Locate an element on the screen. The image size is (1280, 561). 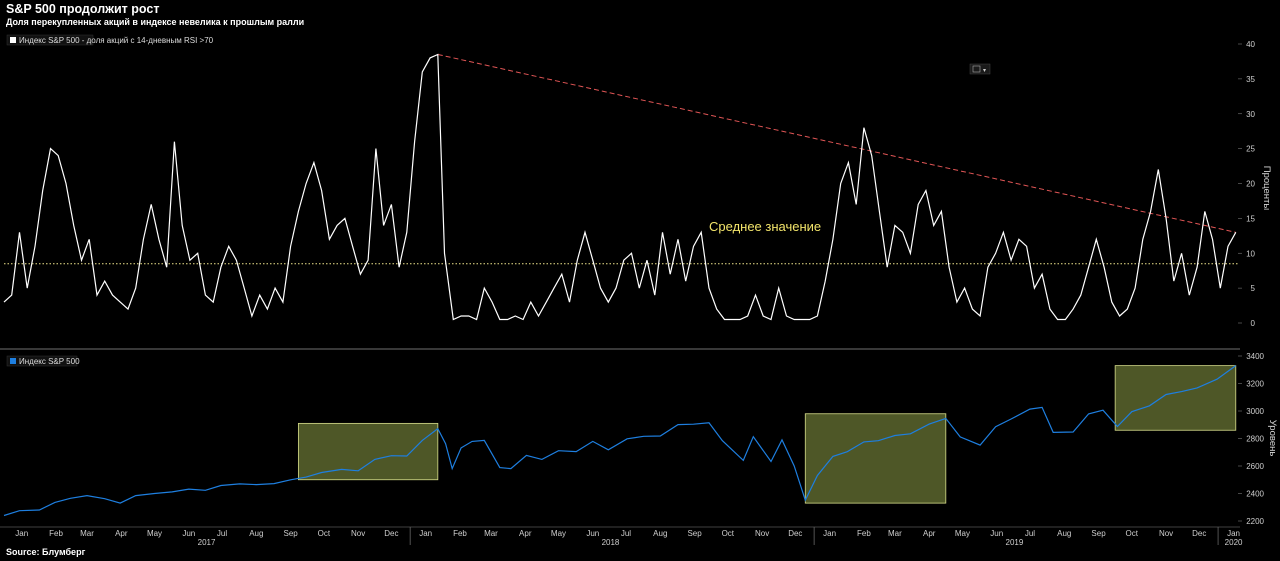
rsi-legend-swatch is located at coordinates (13, 40).